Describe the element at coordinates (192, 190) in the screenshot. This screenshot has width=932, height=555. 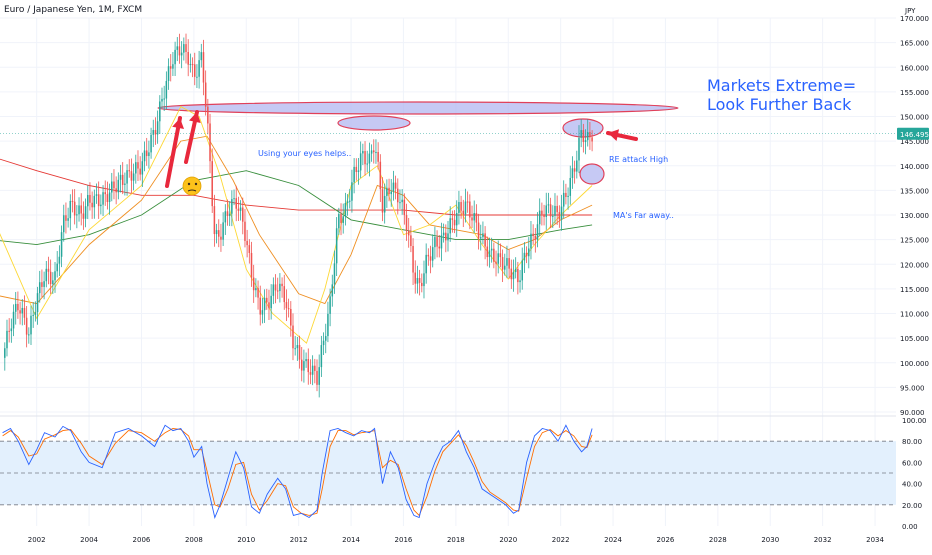
I see `thinking-face-mouth-icon` at that location.